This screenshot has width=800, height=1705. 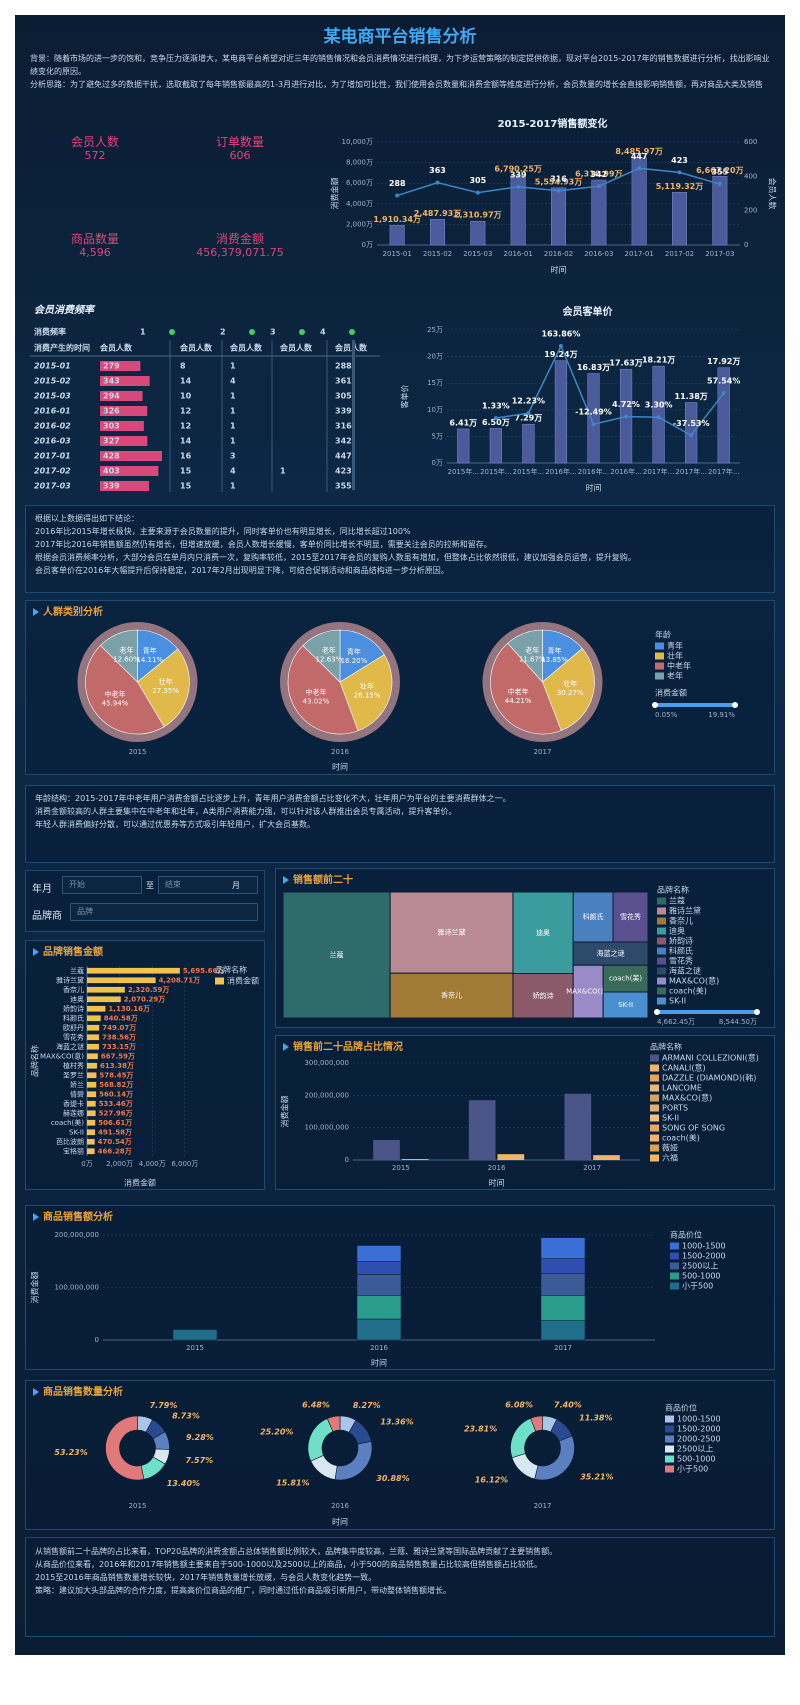 I want to click on brand-select: 品牌, so click(x=164, y=912).